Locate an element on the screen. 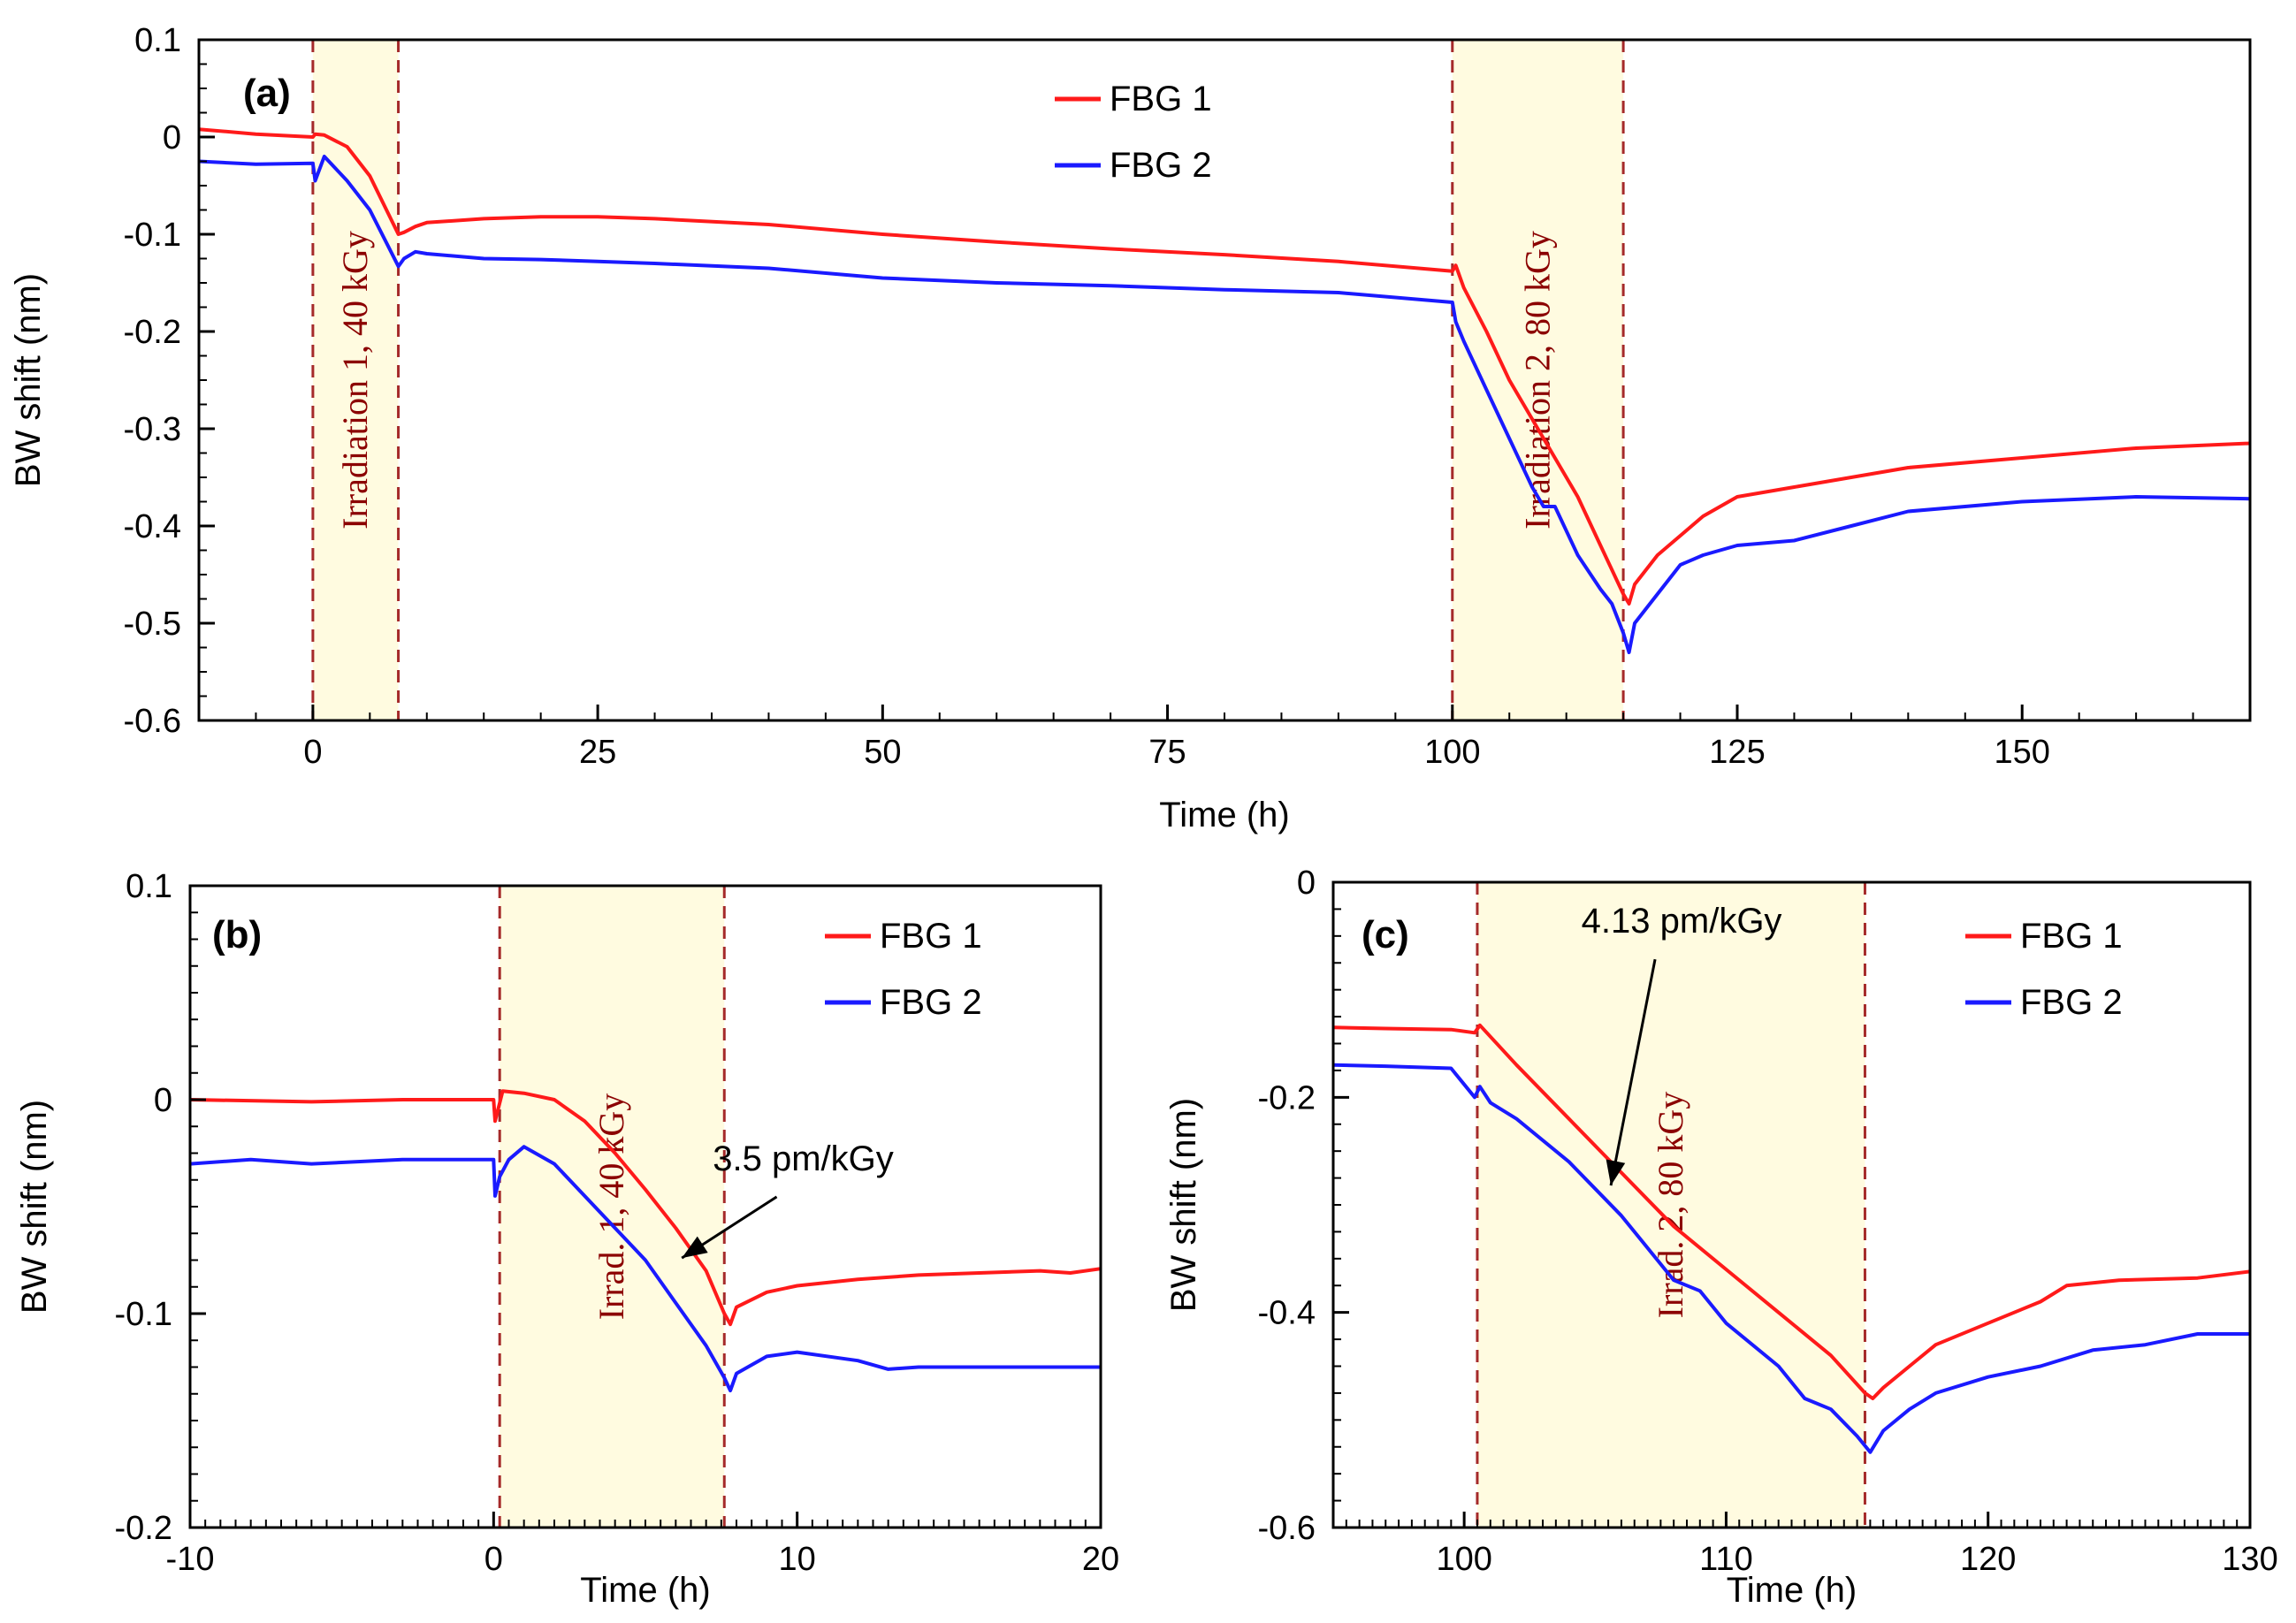 This screenshot has height=1623, width=2296. x-tick-label: -10 is located at coordinates (190, 1559).